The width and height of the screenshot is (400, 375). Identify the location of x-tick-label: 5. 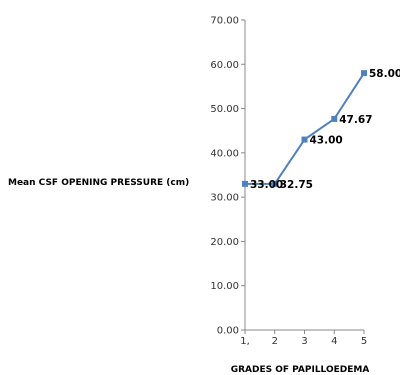
(364, 341).